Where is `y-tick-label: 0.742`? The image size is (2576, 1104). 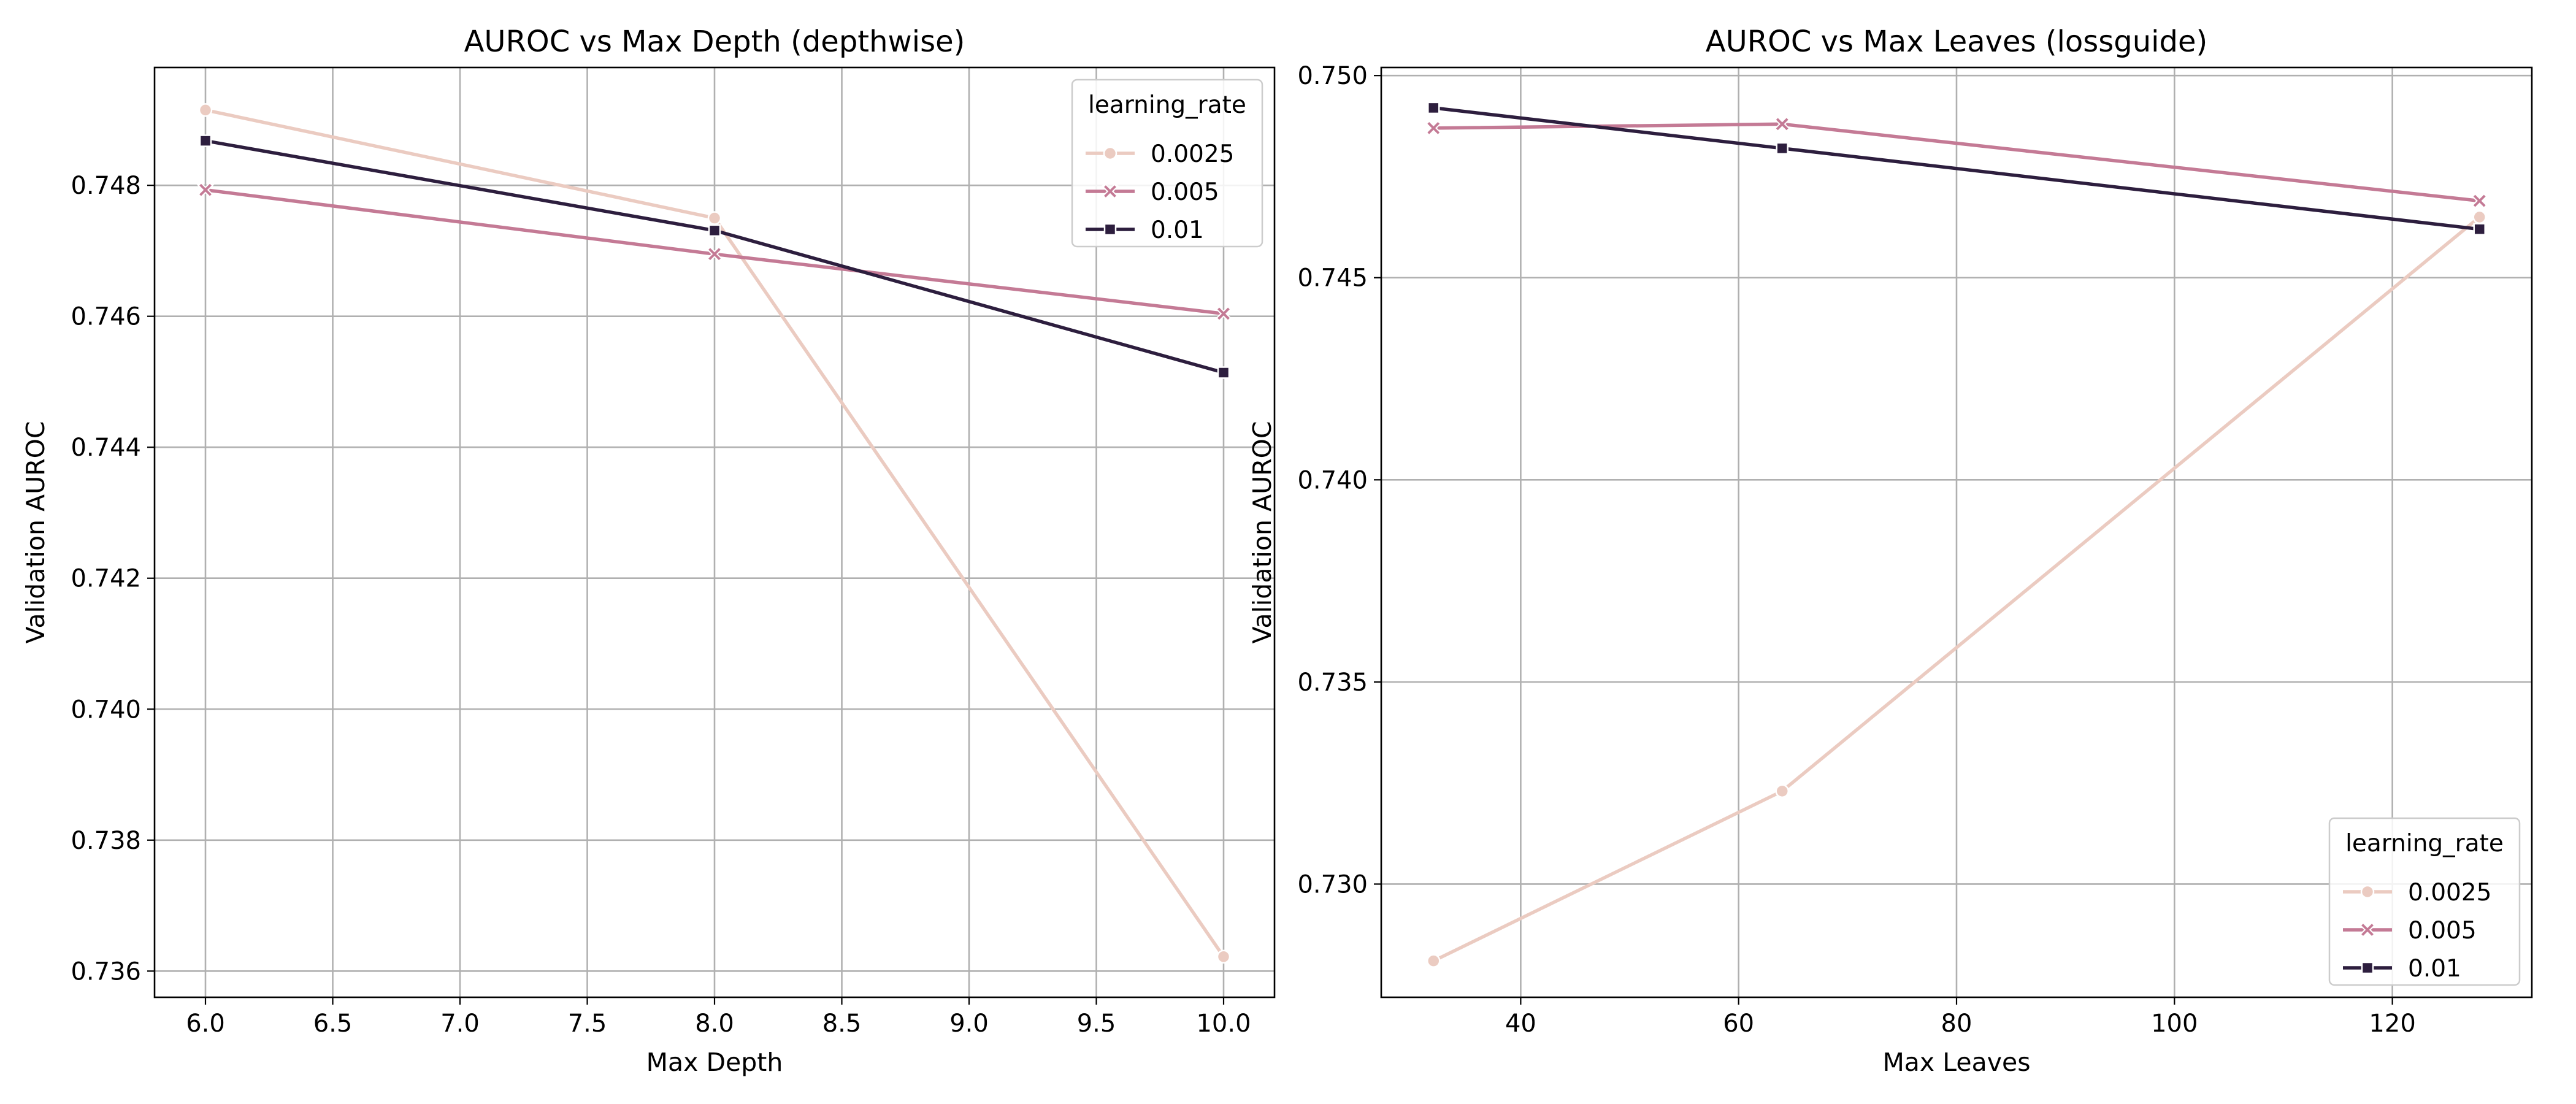 y-tick-label: 0.742 is located at coordinates (106, 579).